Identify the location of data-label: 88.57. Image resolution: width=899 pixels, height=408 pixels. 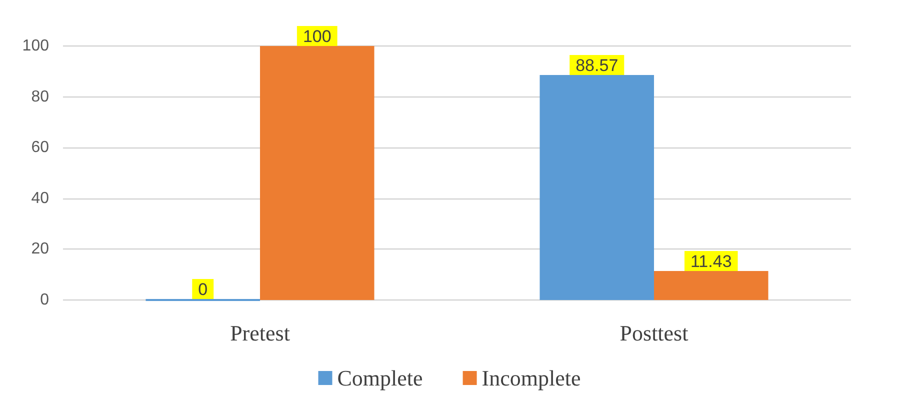
(597, 66).